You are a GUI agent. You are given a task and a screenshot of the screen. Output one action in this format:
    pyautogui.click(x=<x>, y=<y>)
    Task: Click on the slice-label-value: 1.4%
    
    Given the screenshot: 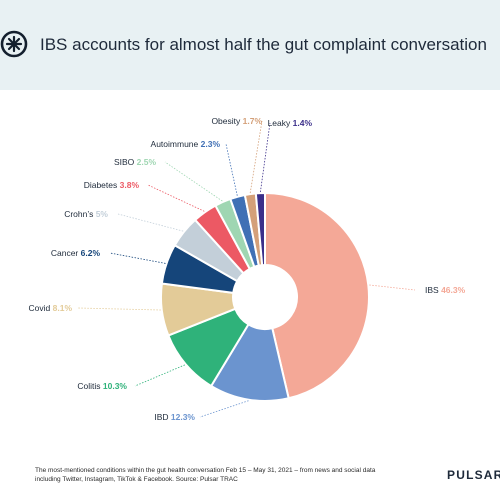 What is the action you would take?
    pyautogui.click(x=303, y=123)
    